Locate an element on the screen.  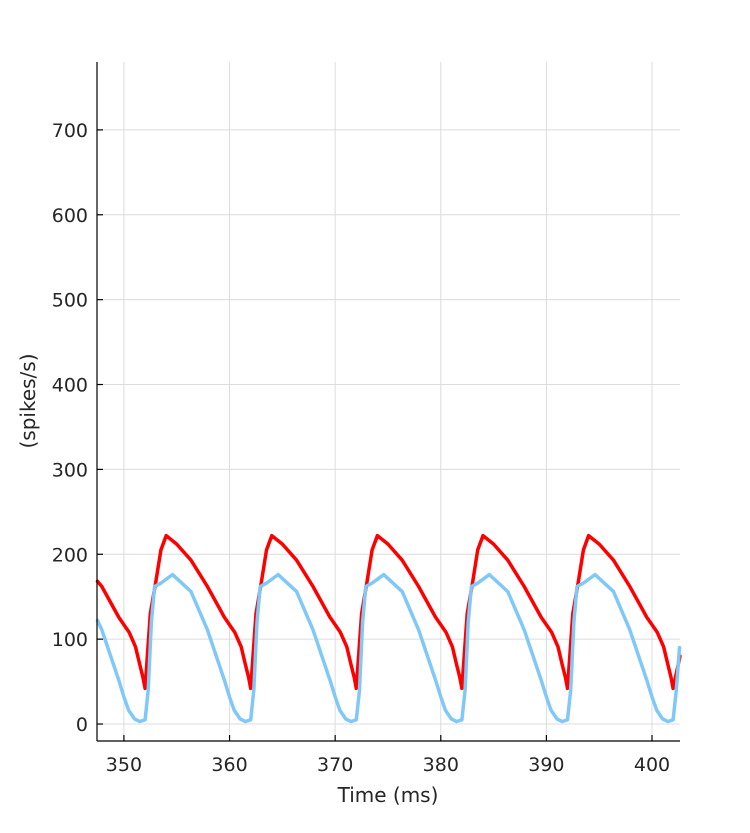
y-tick-label: 0 is located at coordinates (82, 725).